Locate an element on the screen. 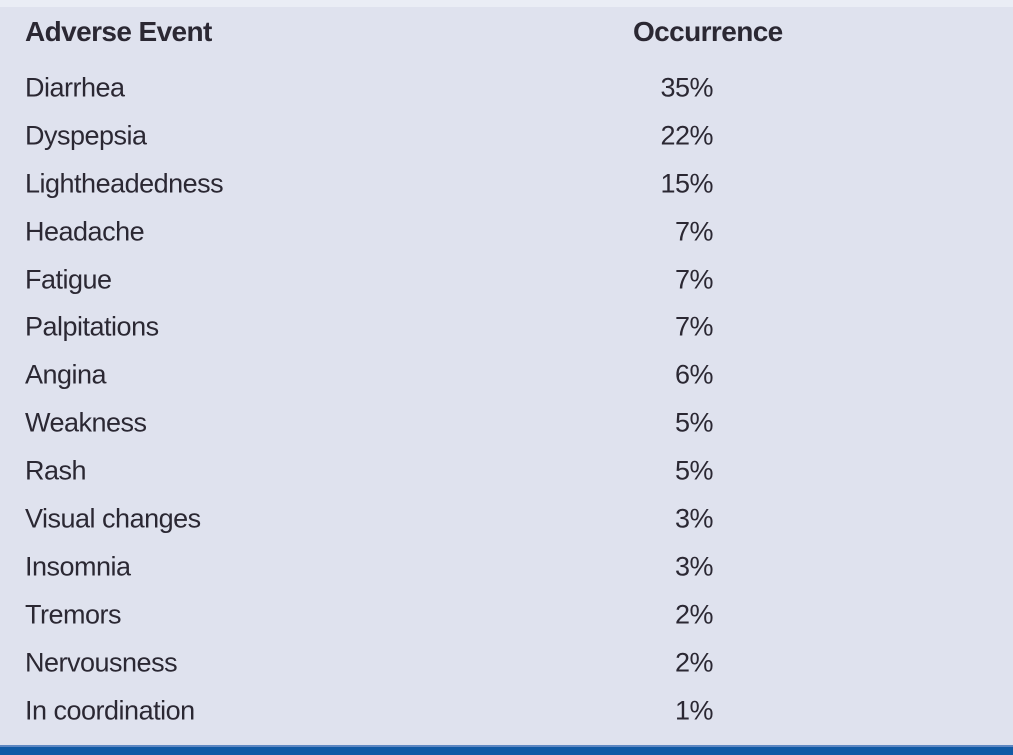 The width and height of the screenshot is (1013, 755). table-row: Nervousness 2% is located at coordinates (506, 663).